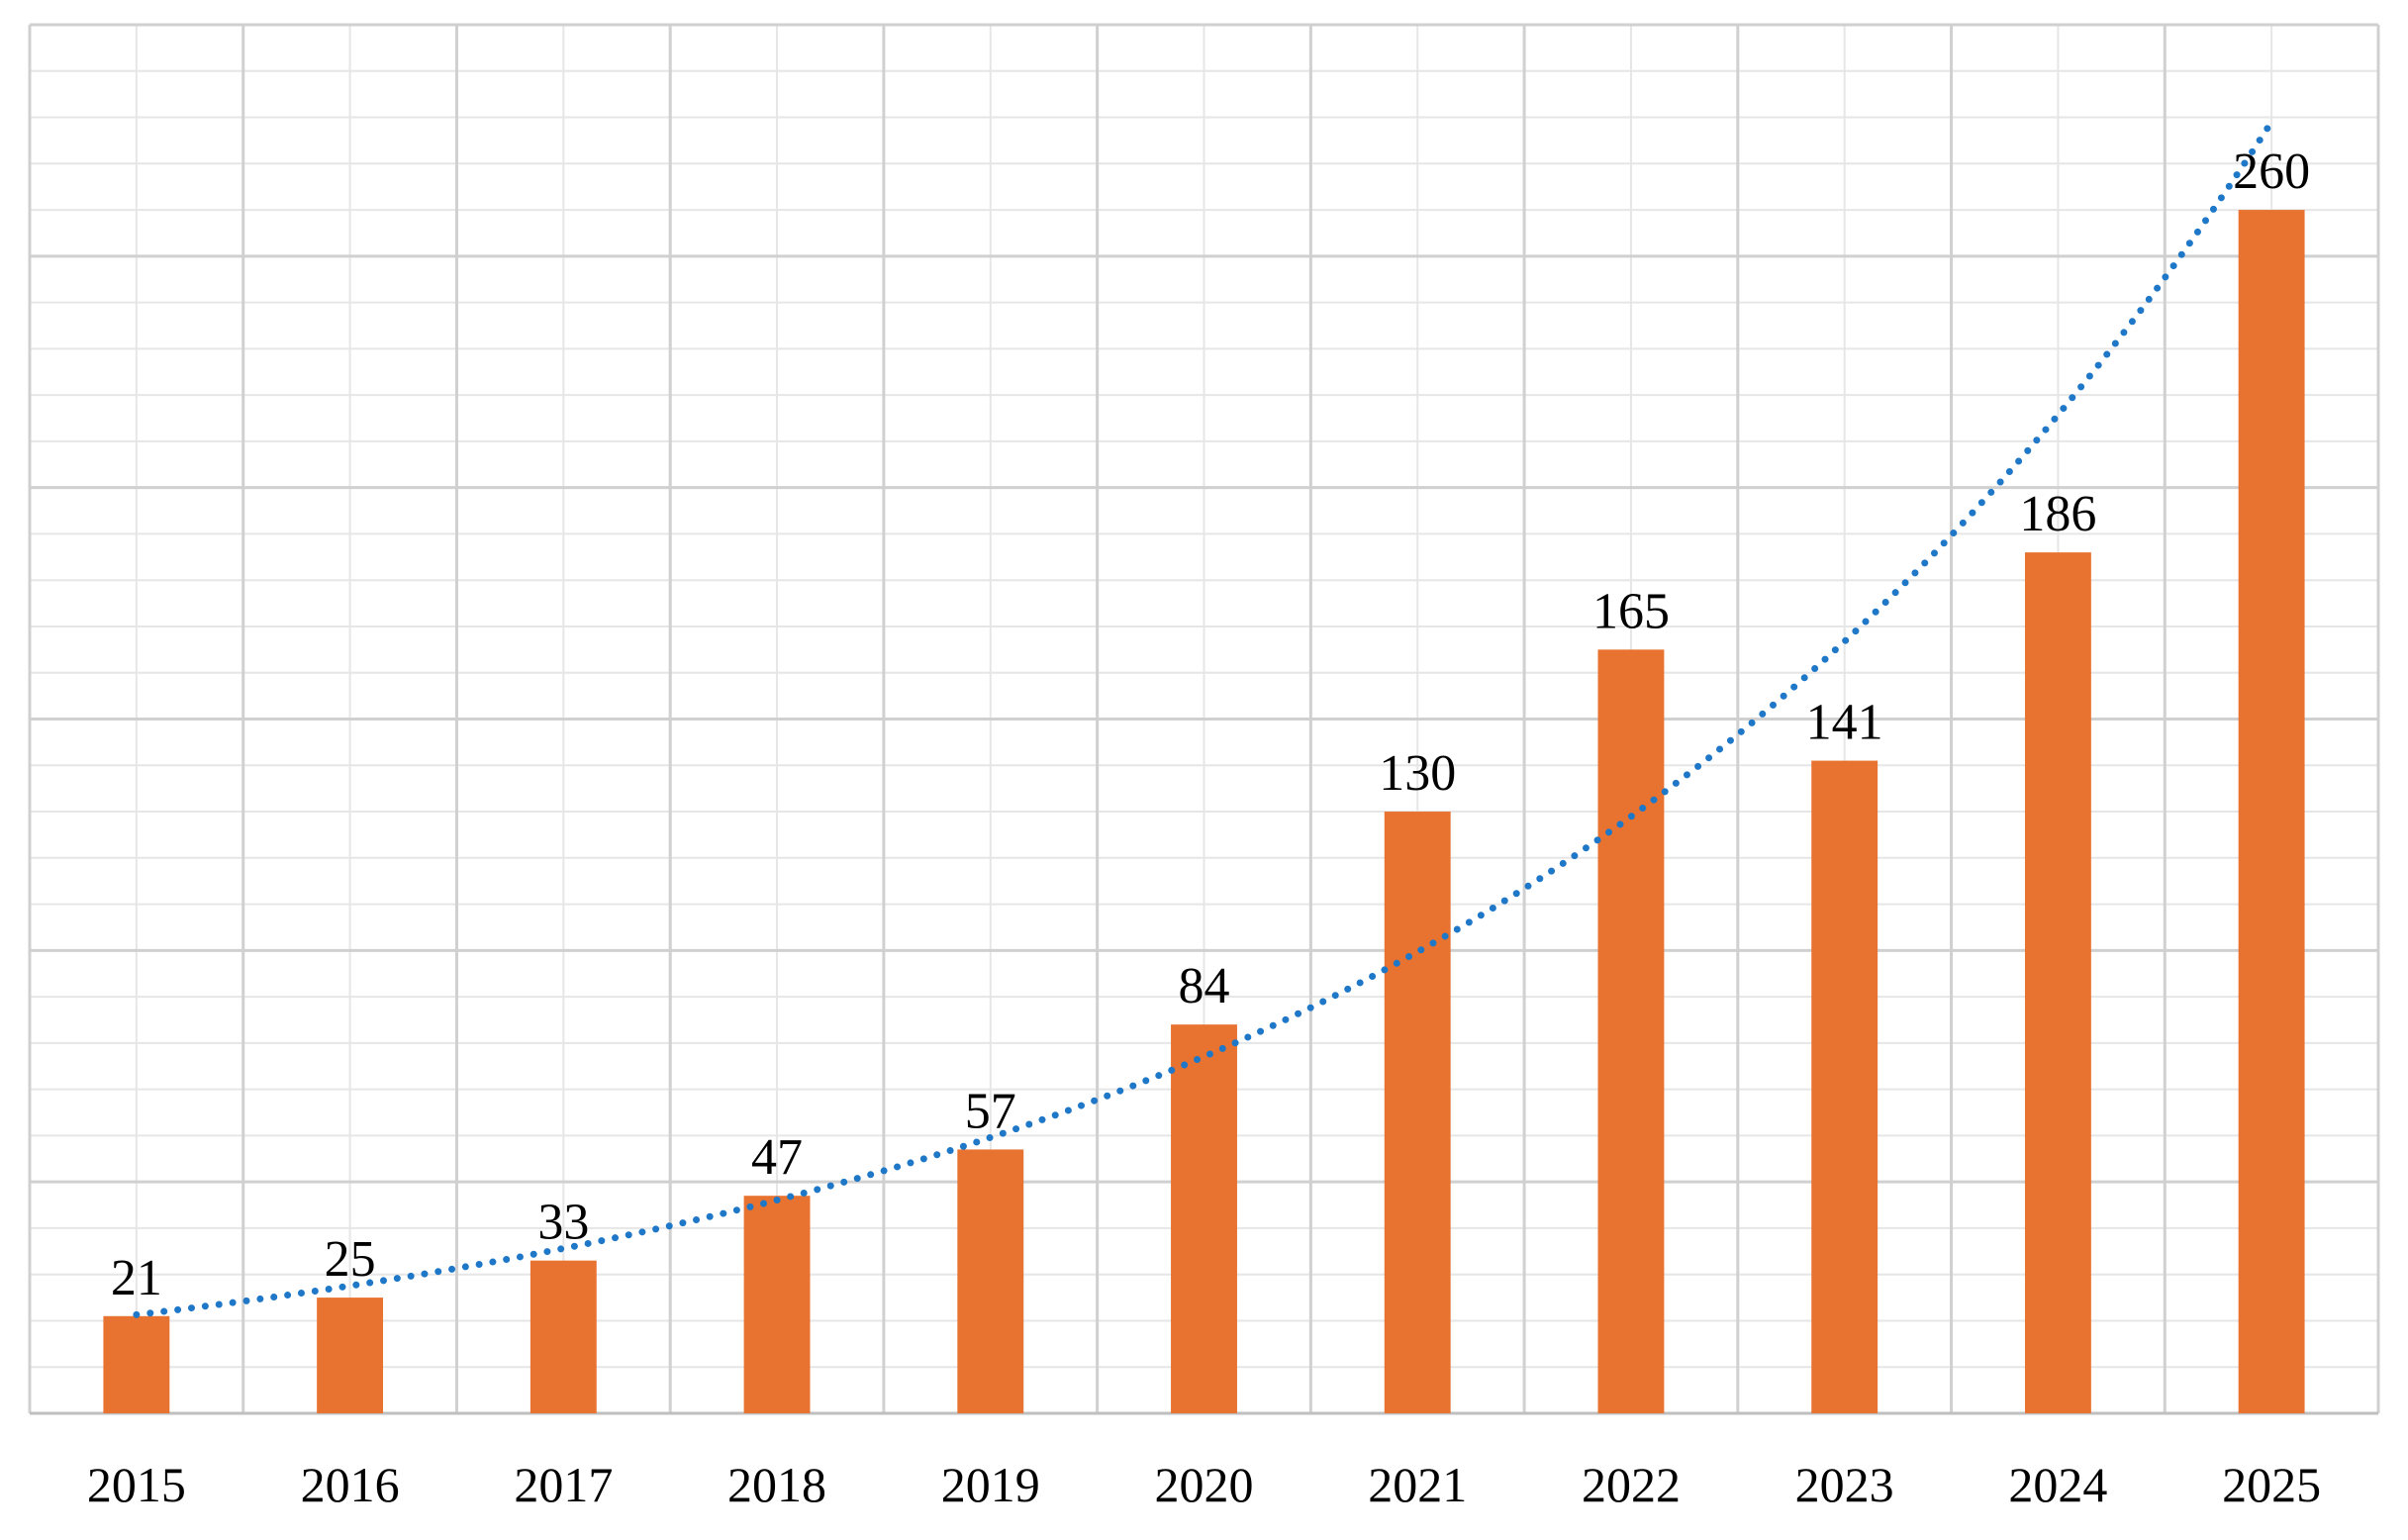  What do you see at coordinates (1845, 1485) in the screenshot?
I see `x-tick-label-2023: 2023` at bounding box center [1845, 1485].